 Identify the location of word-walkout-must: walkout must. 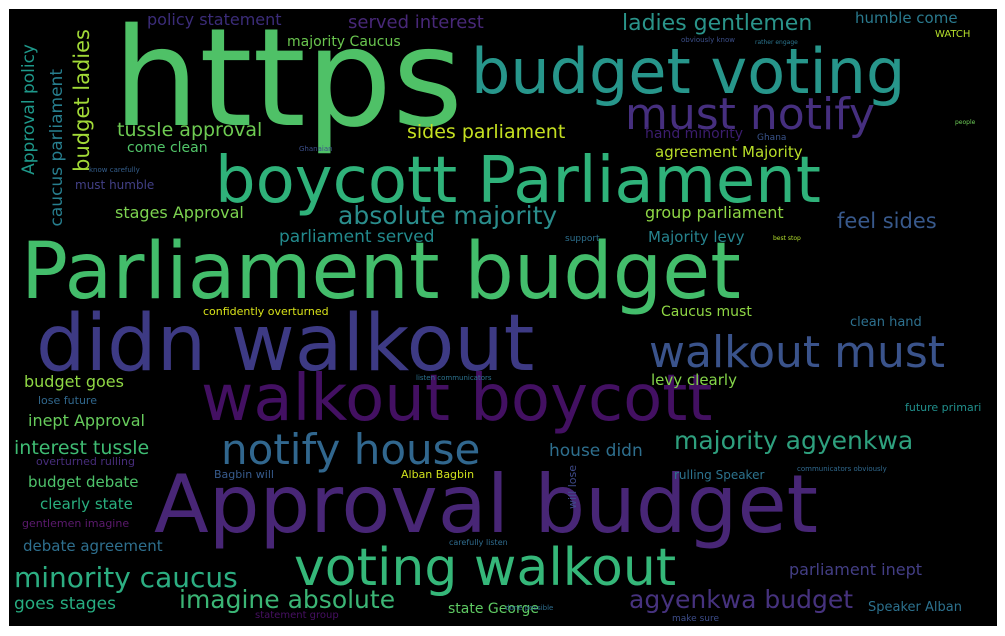
(797, 352).